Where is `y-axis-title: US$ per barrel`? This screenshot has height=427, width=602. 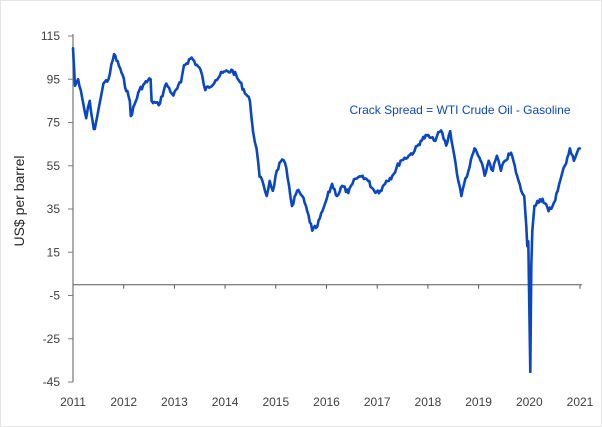
y-axis-title: US$ per barrel is located at coordinates (19, 200).